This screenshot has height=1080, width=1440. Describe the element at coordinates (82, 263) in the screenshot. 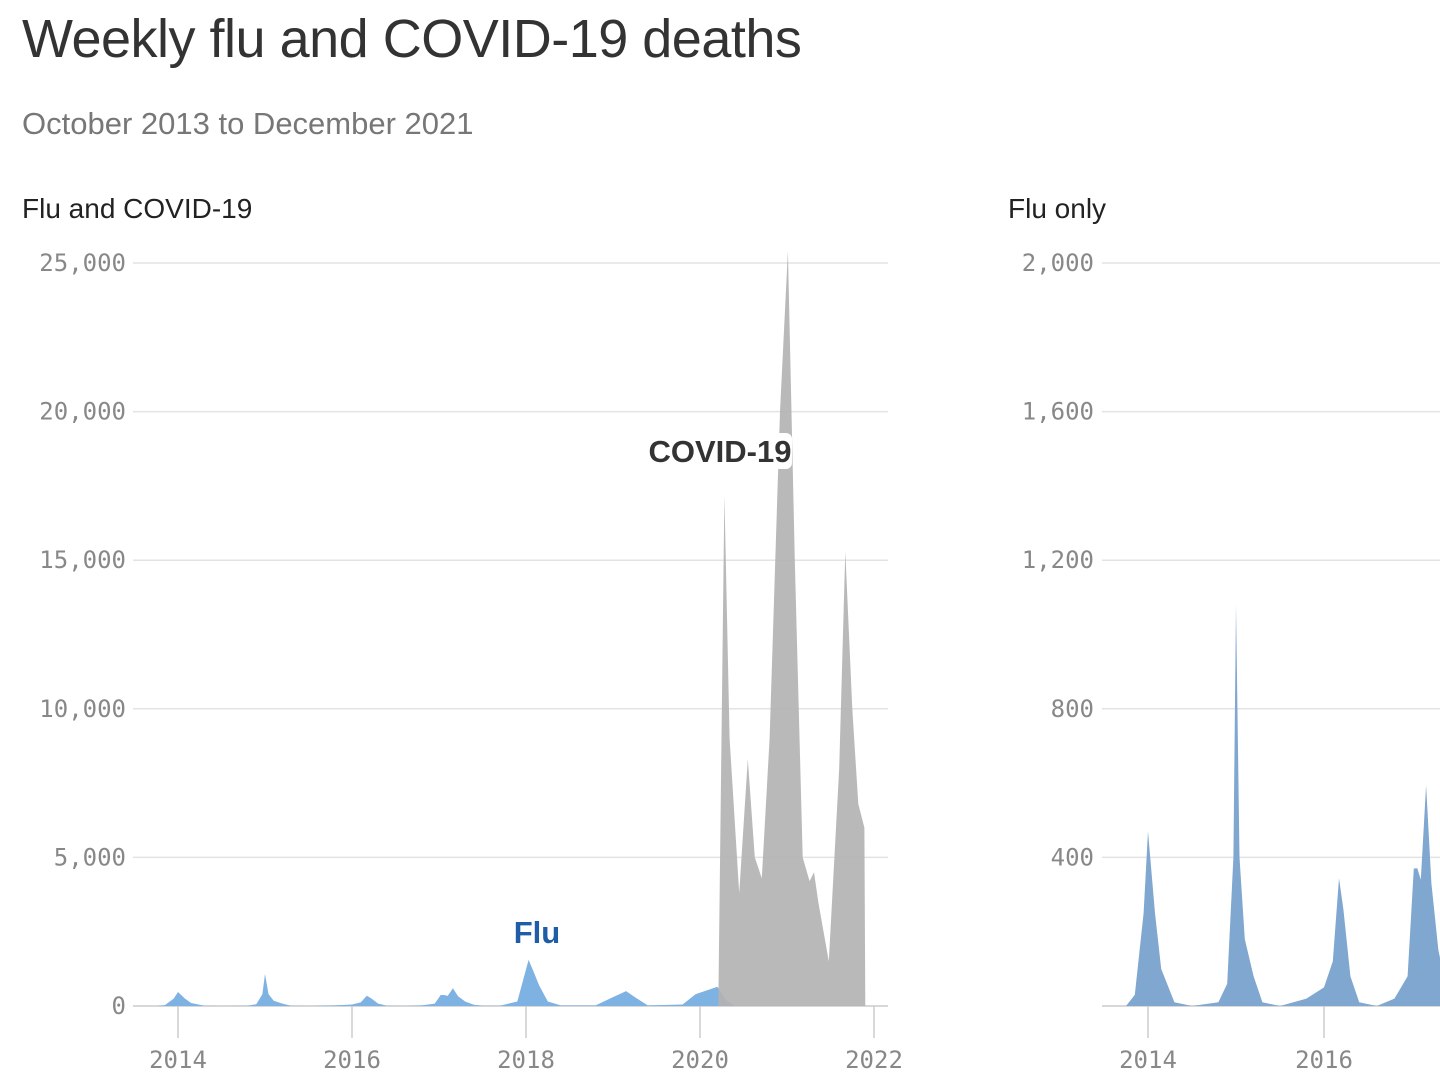

I see `y-tick-label: 25,000` at that location.